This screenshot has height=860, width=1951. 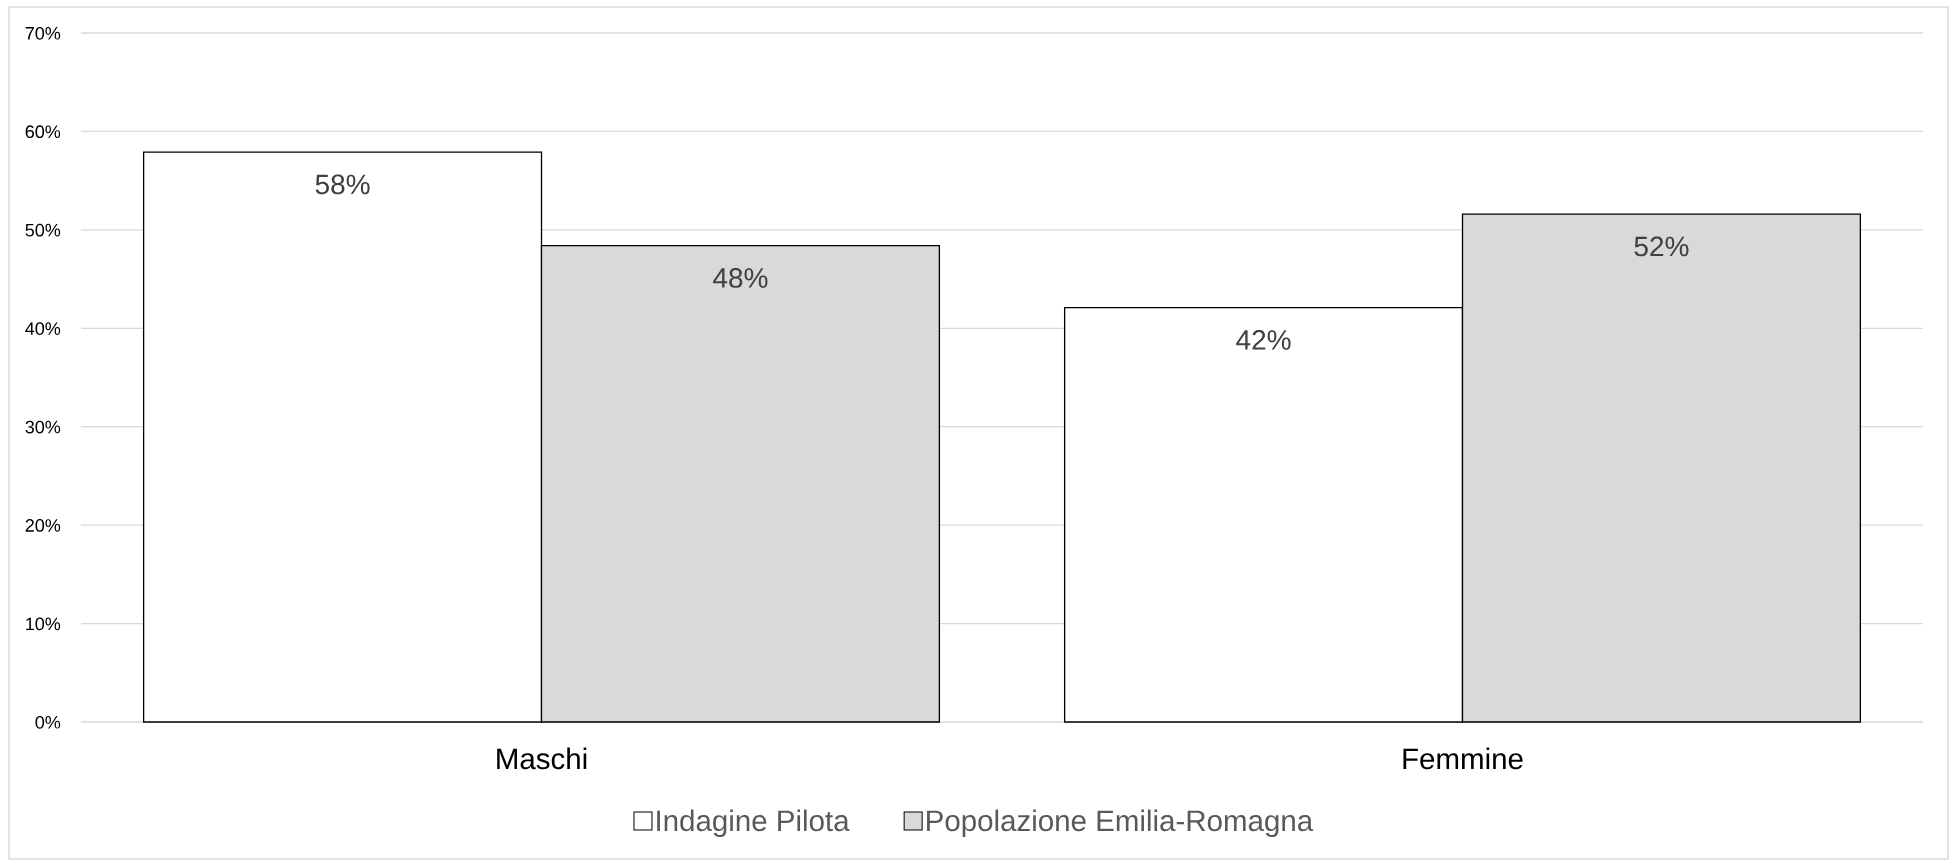 I want to click on data-label: 48%, so click(x=740, y=278).